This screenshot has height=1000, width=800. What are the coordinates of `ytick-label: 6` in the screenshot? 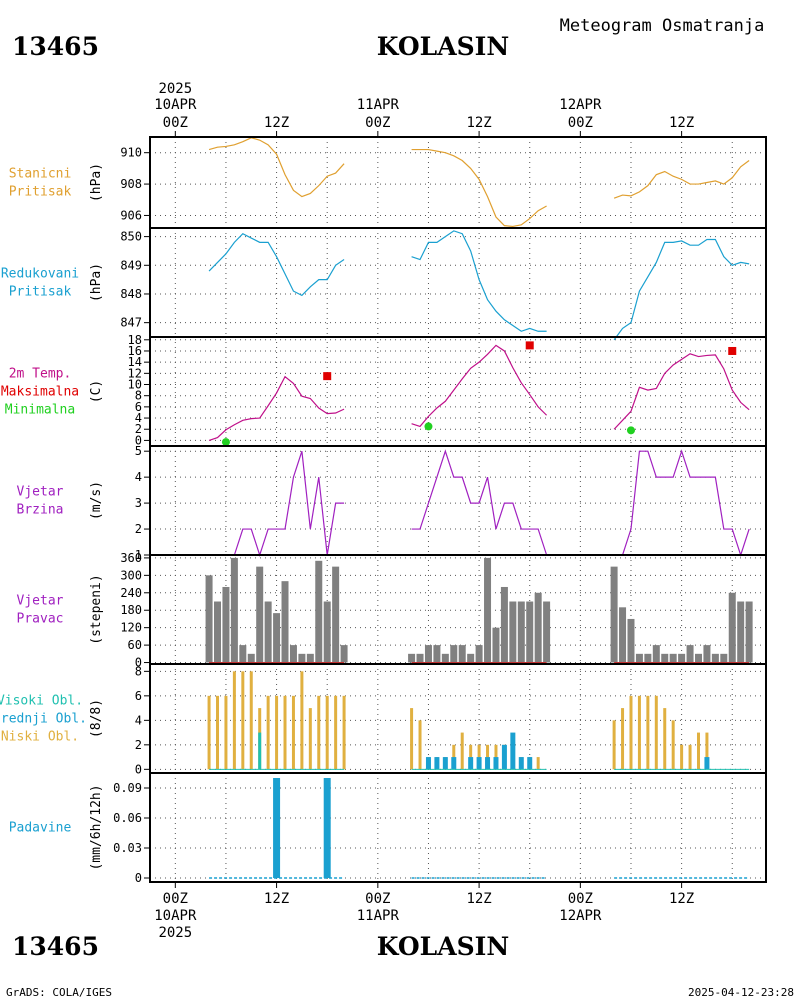 It's located at (138, 696).